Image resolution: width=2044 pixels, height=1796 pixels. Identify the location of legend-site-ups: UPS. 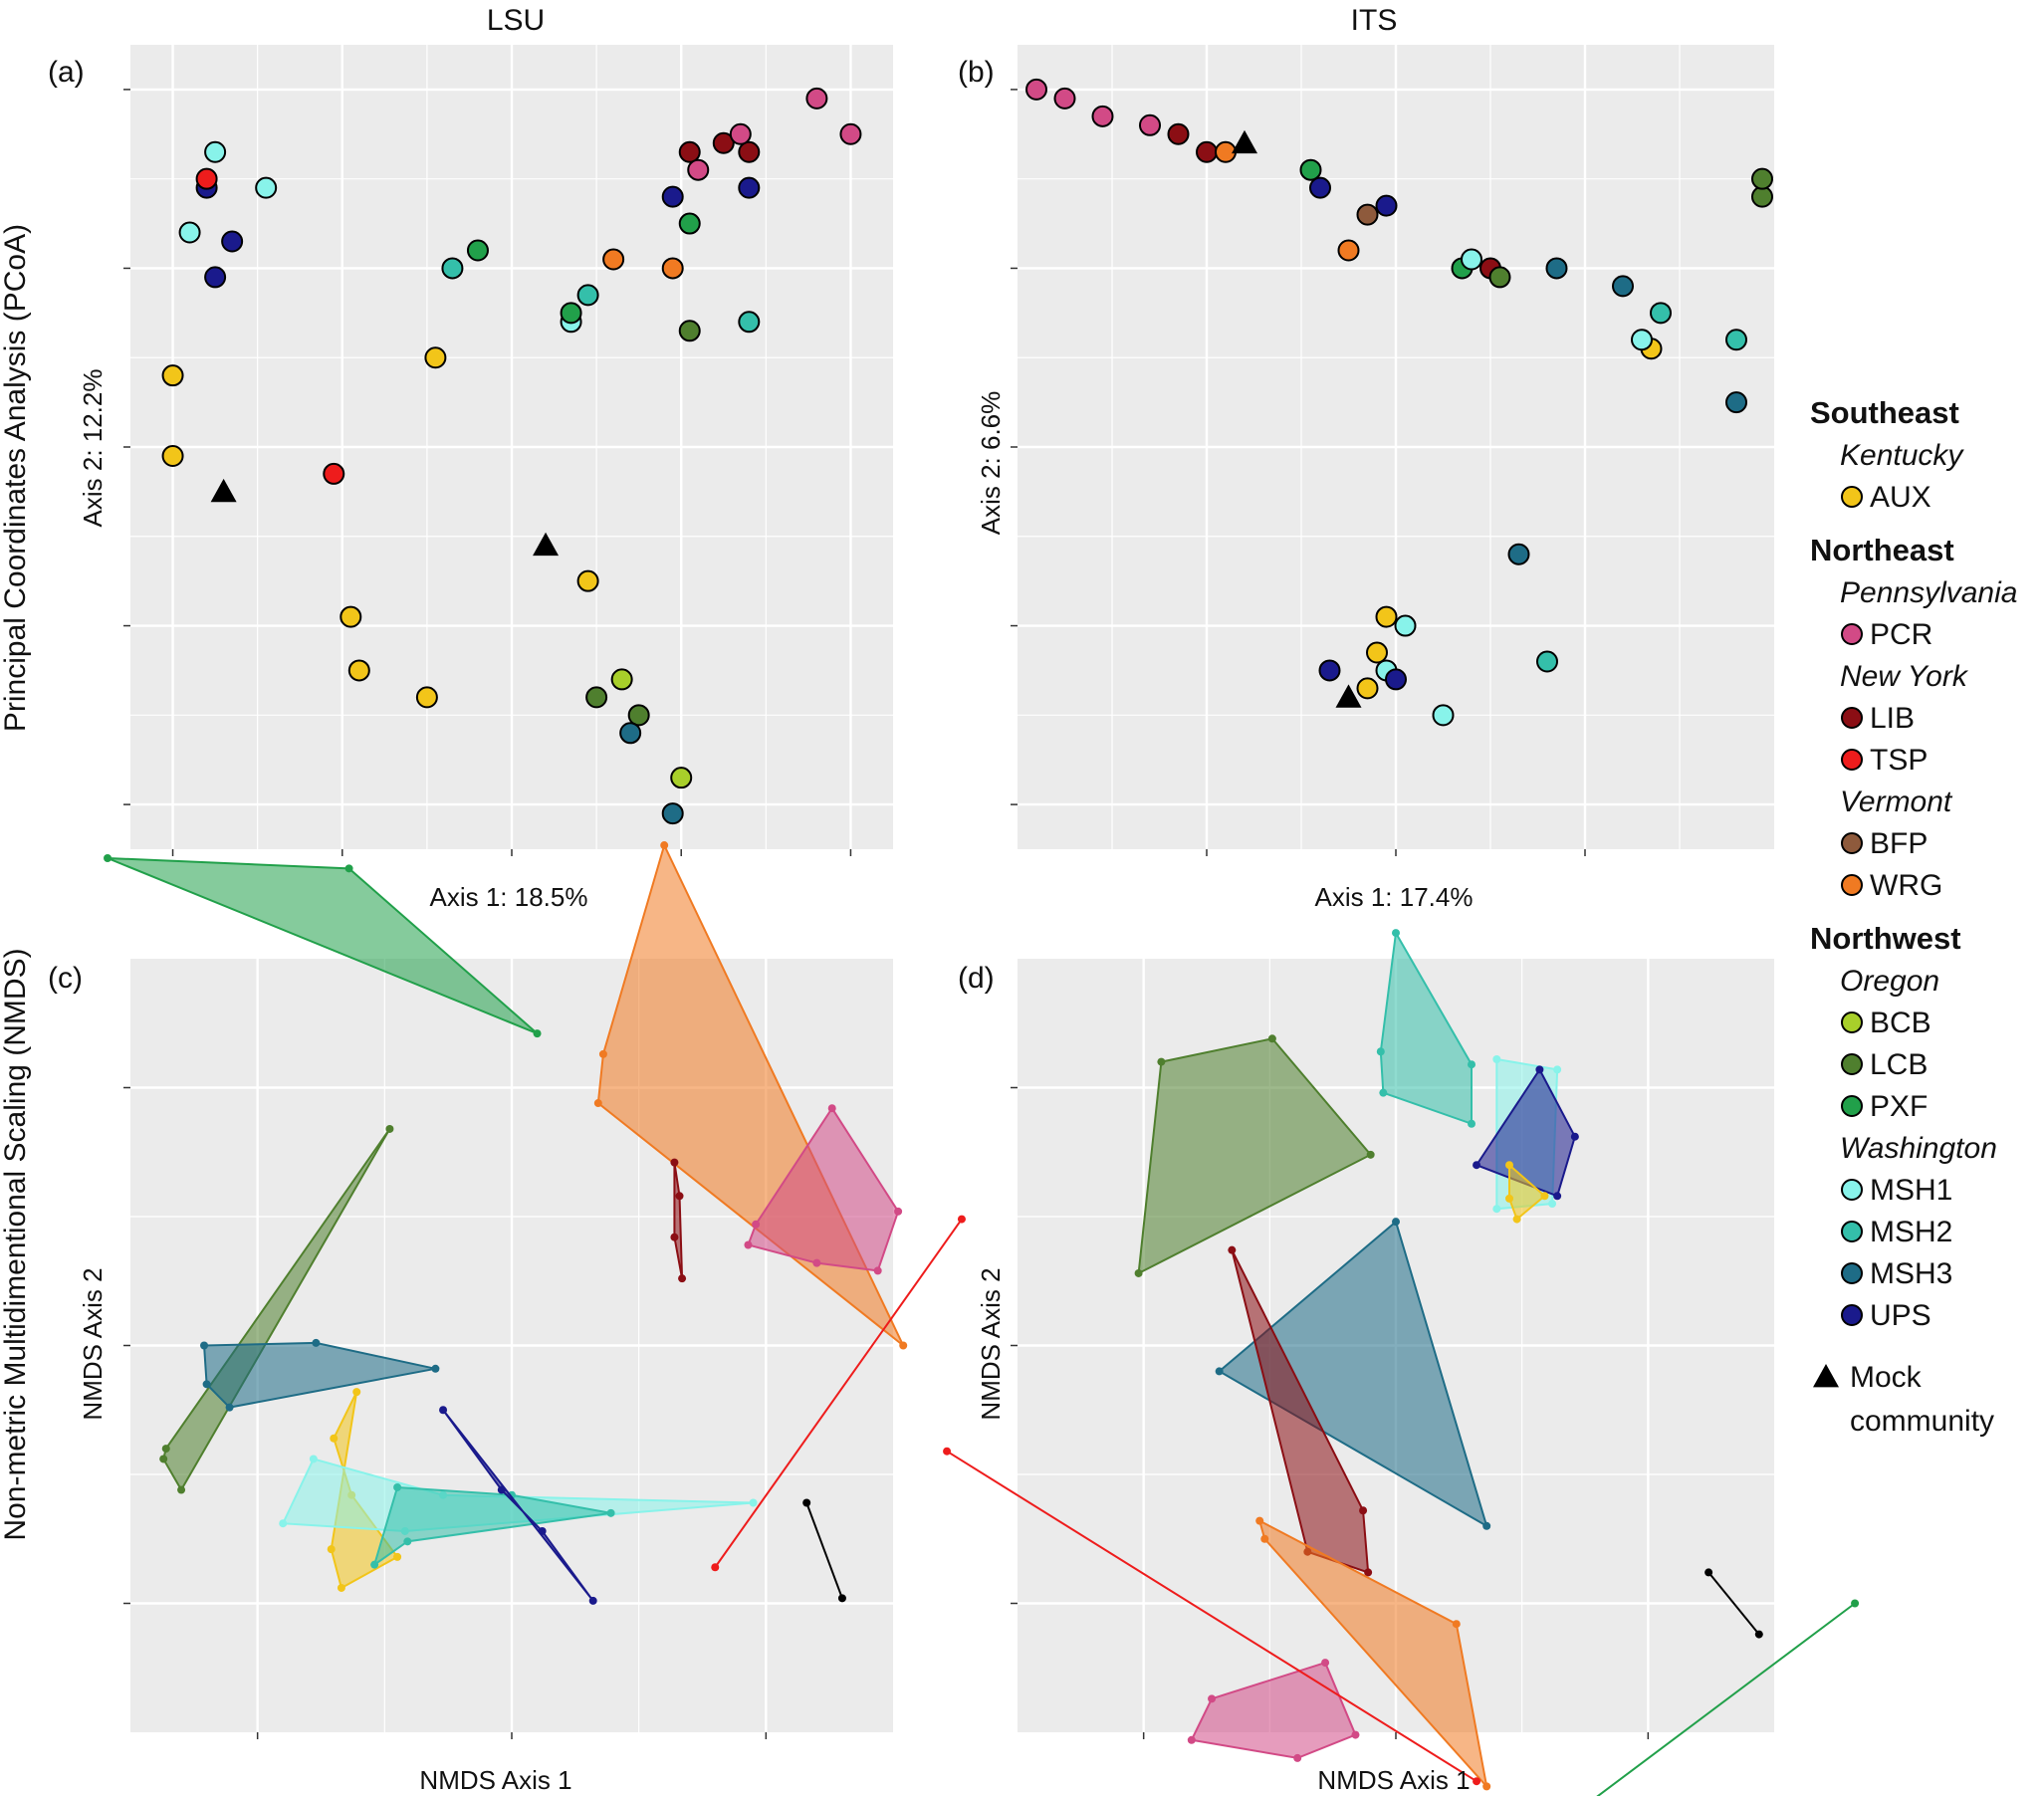
(1900, 1315).